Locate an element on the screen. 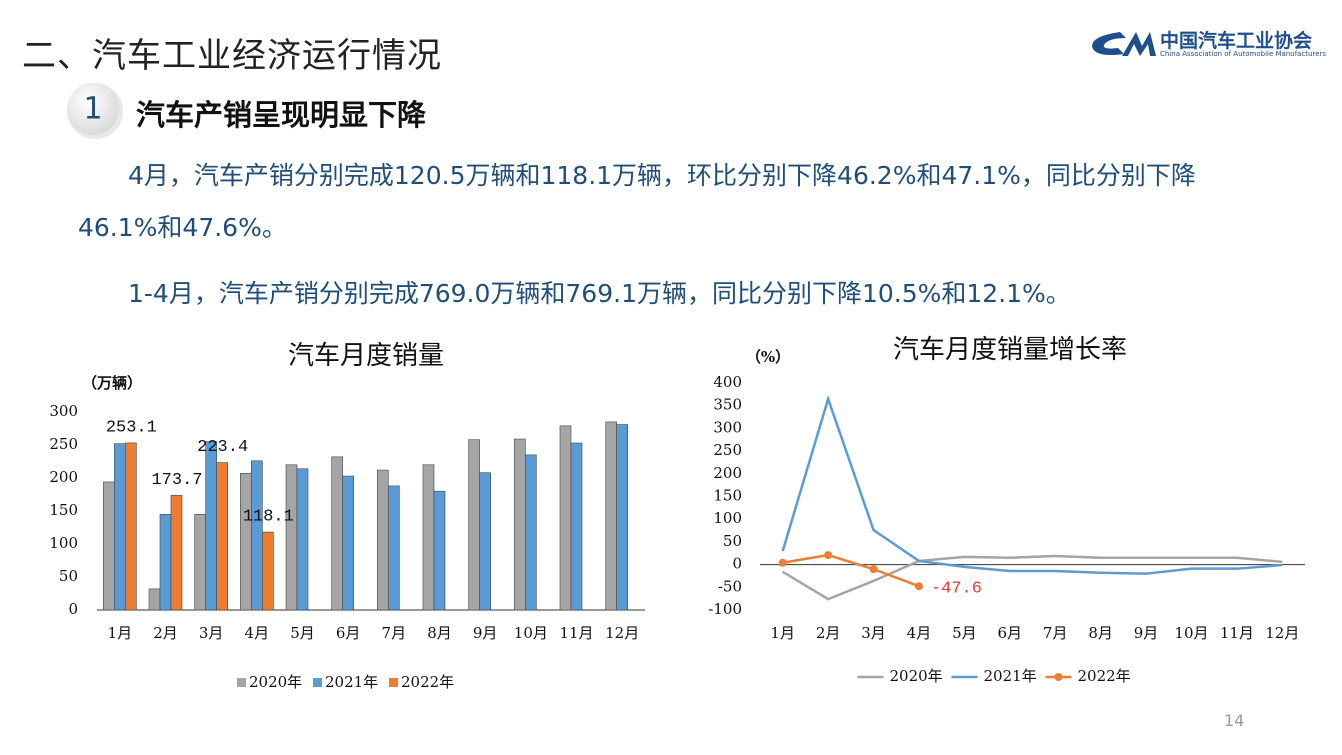  badge is located at coordinates (93, 109).